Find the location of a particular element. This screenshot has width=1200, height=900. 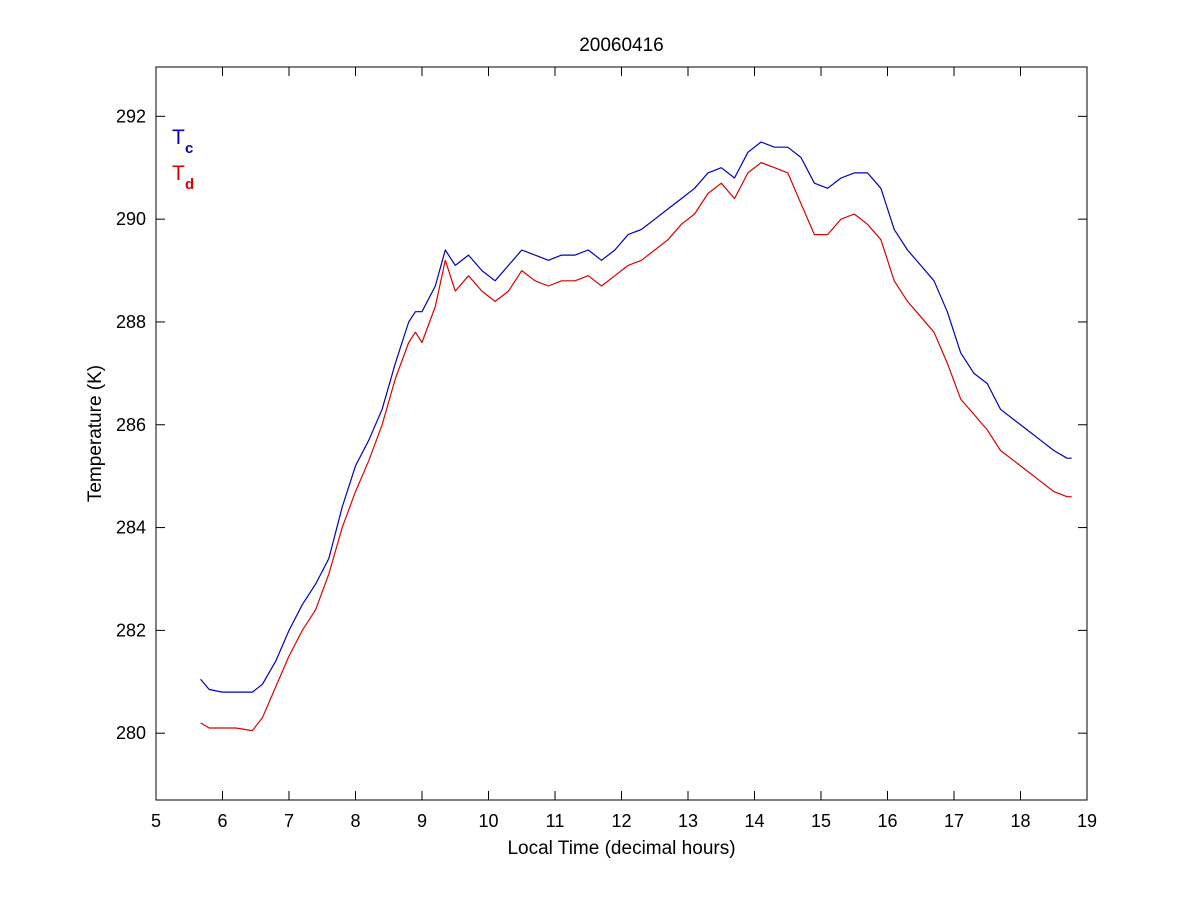

y-tick-label: 282 is located at coordinates (131, 630).